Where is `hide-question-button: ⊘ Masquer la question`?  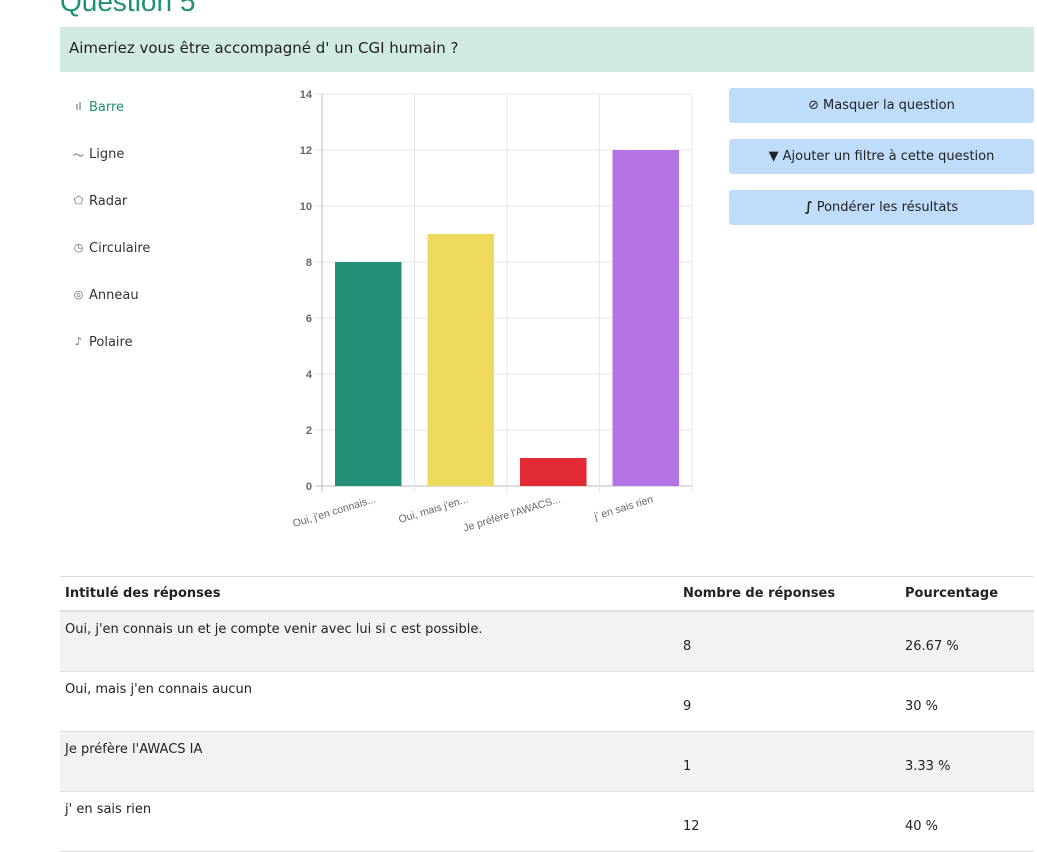 hide-question-button: ⊘ Masquer la question is located at coordinates (881, 105).